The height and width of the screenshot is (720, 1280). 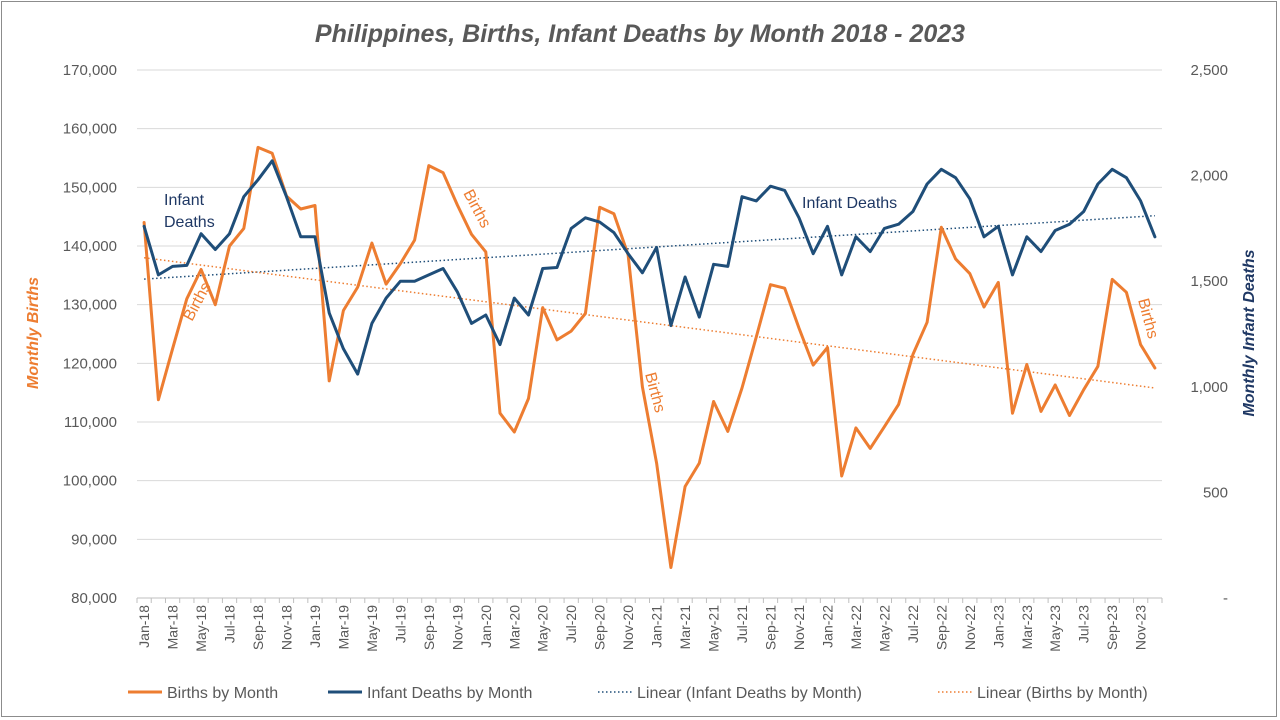 What do you see at coordinates (649, 247) in the screenshot?
I see `infant-deaths-trendline` at bounding box center [649, 247].